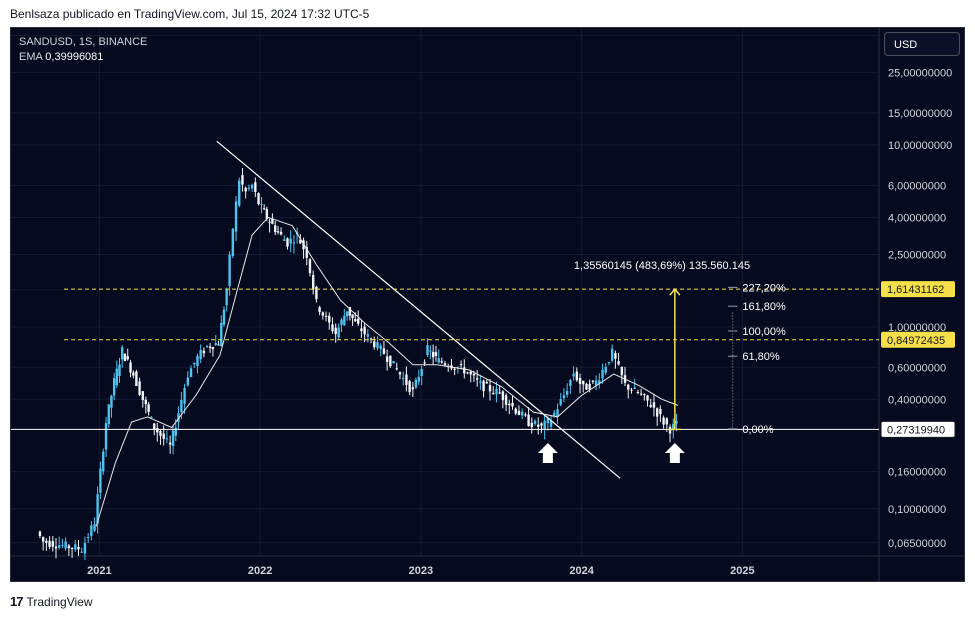 This screenshot has width=975, height=619. Describe the element at coordinates (920, 114) in the screenshot. I see `y-tick-label: 15,00000000` at that location.